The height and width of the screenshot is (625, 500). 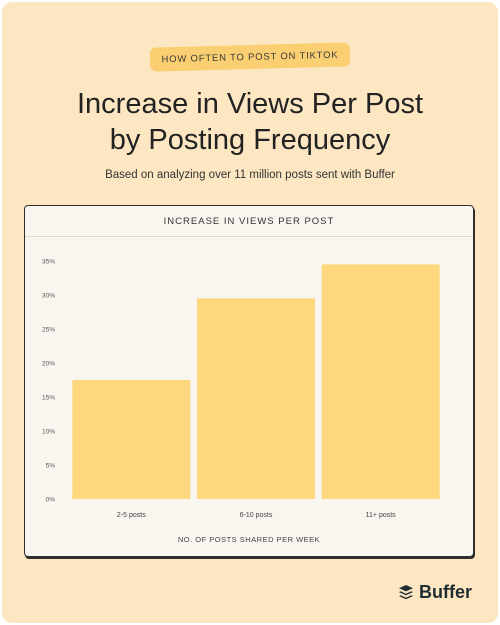 What do you see at coordinates (406, 592) in the screenshot?
I see `buffer-stack-icon` at bounding box center [406, 592].